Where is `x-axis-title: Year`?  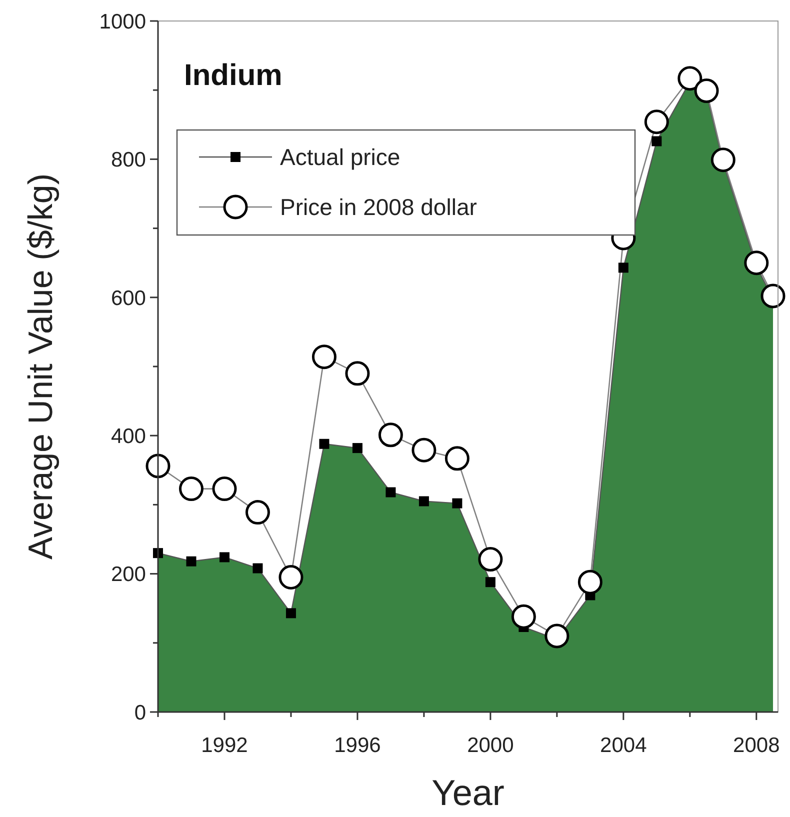 x-axis-title: Year is located at coordinates (468, 792).